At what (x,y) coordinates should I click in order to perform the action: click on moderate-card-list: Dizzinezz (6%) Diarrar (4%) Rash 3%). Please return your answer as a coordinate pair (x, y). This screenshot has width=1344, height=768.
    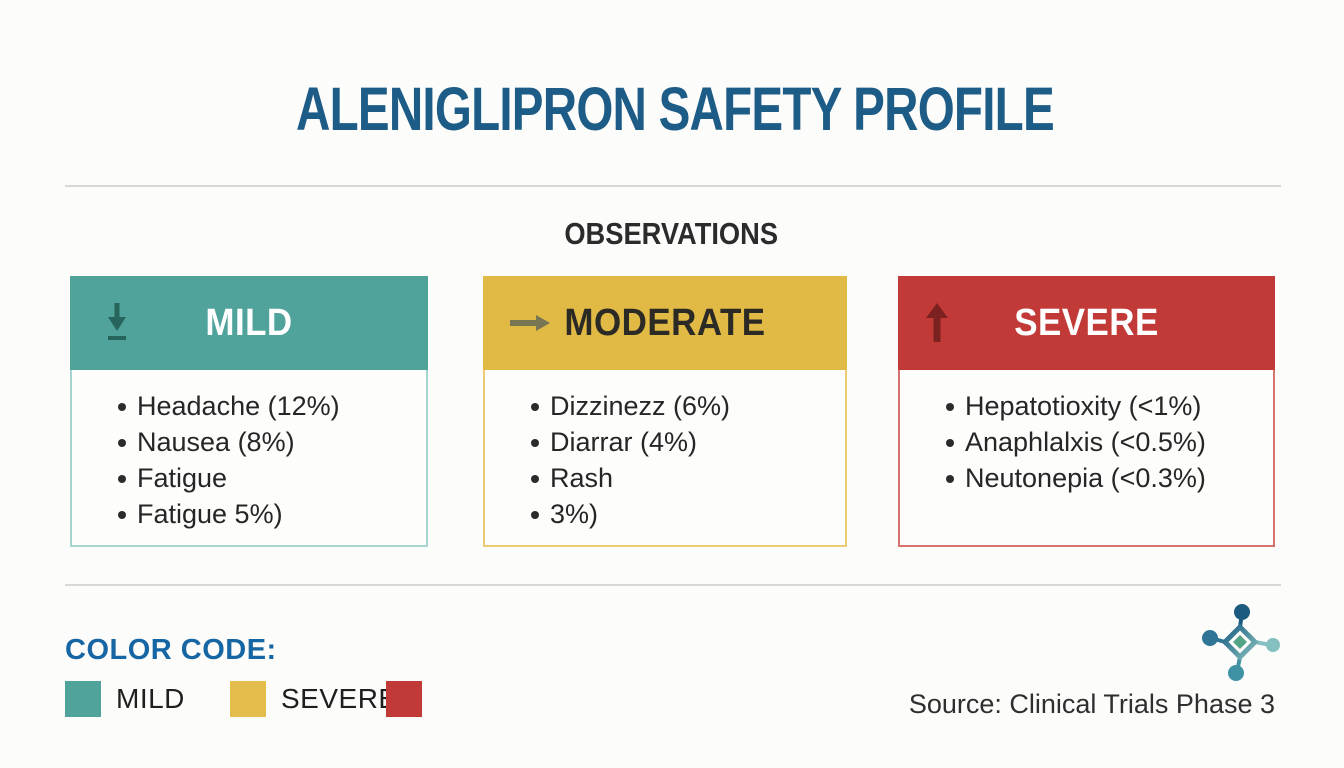
    Looking at the image, I should click on (665, 458).